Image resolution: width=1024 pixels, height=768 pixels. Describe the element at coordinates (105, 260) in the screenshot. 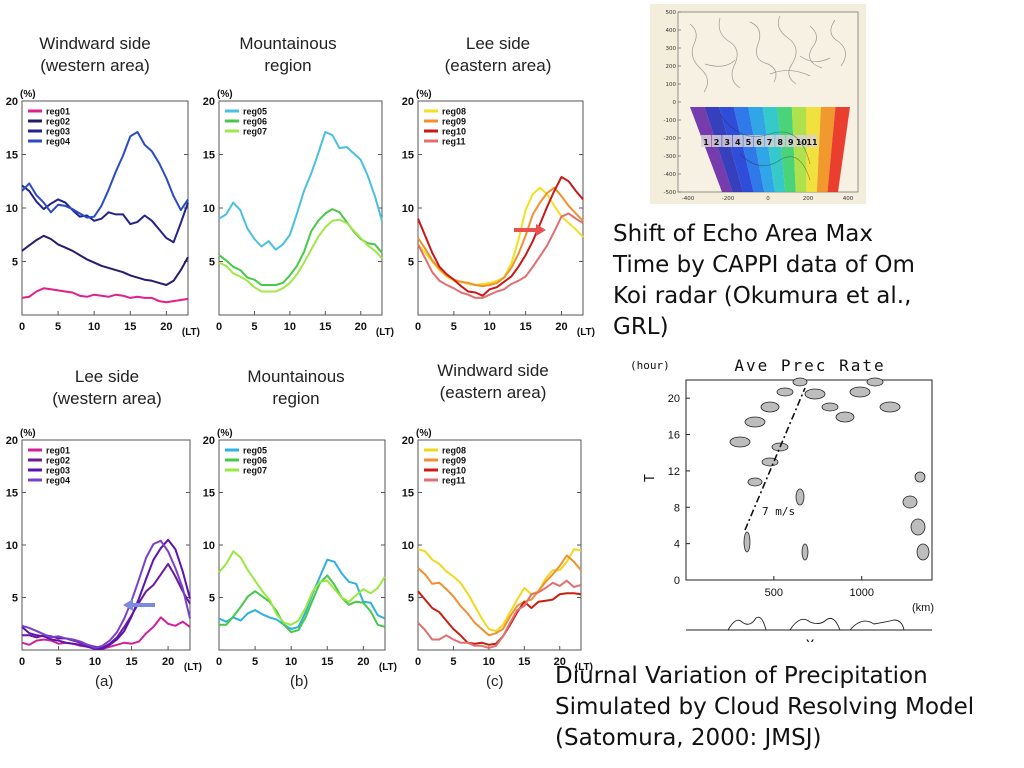

I see `series-line-reg02` at that location.